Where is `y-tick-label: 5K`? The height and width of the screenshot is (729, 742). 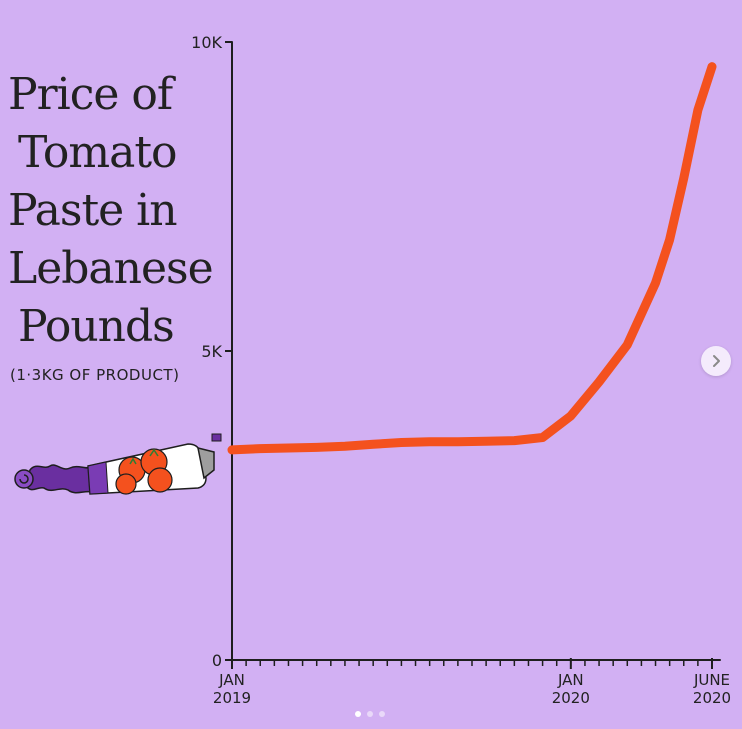 y-tick-label: 5K is located at coordinates (211, 351).